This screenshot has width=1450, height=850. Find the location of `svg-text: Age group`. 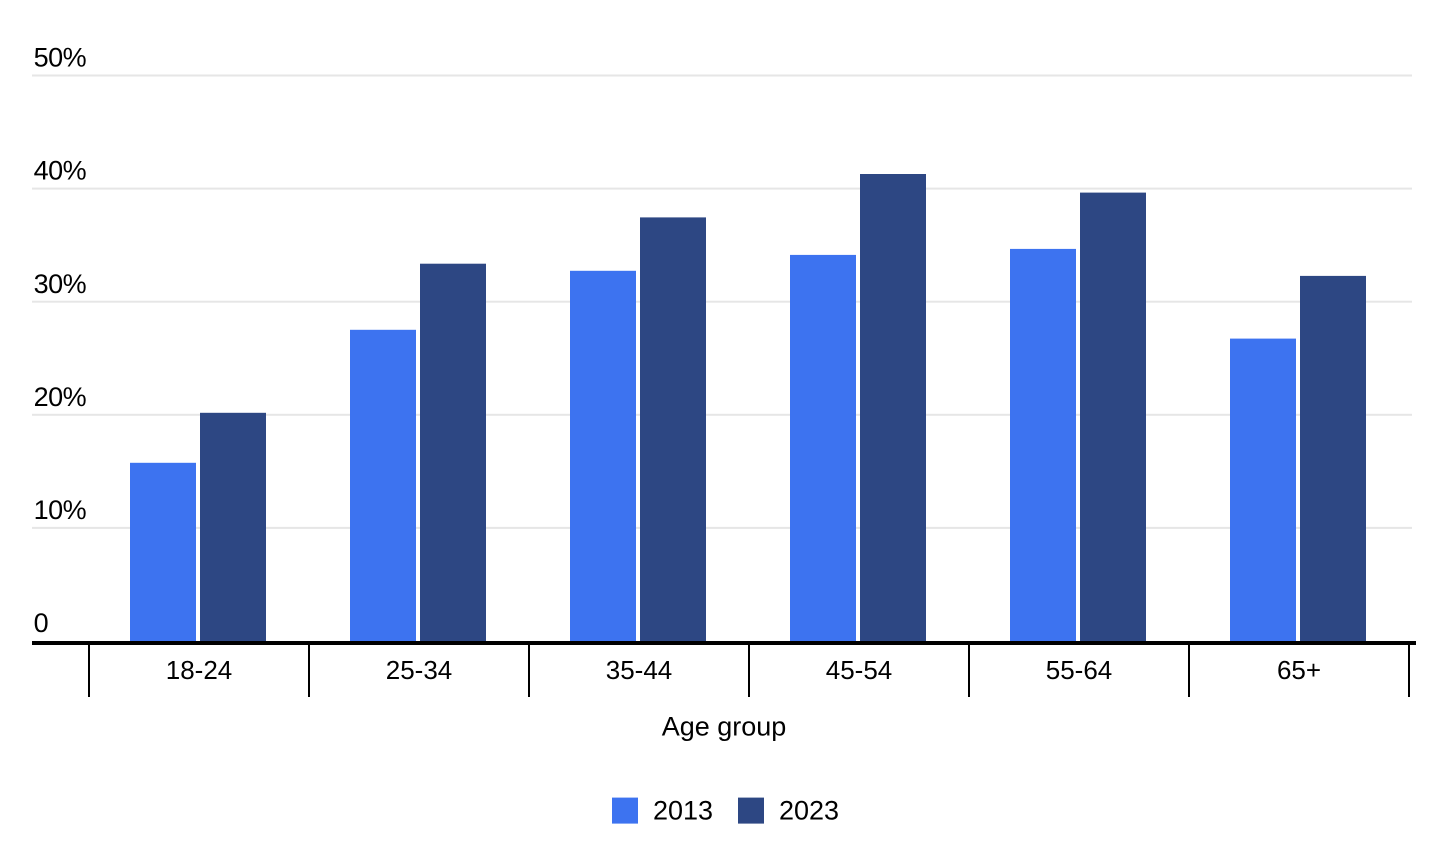

svg-text: Age group is located at coordinates (724, 727).